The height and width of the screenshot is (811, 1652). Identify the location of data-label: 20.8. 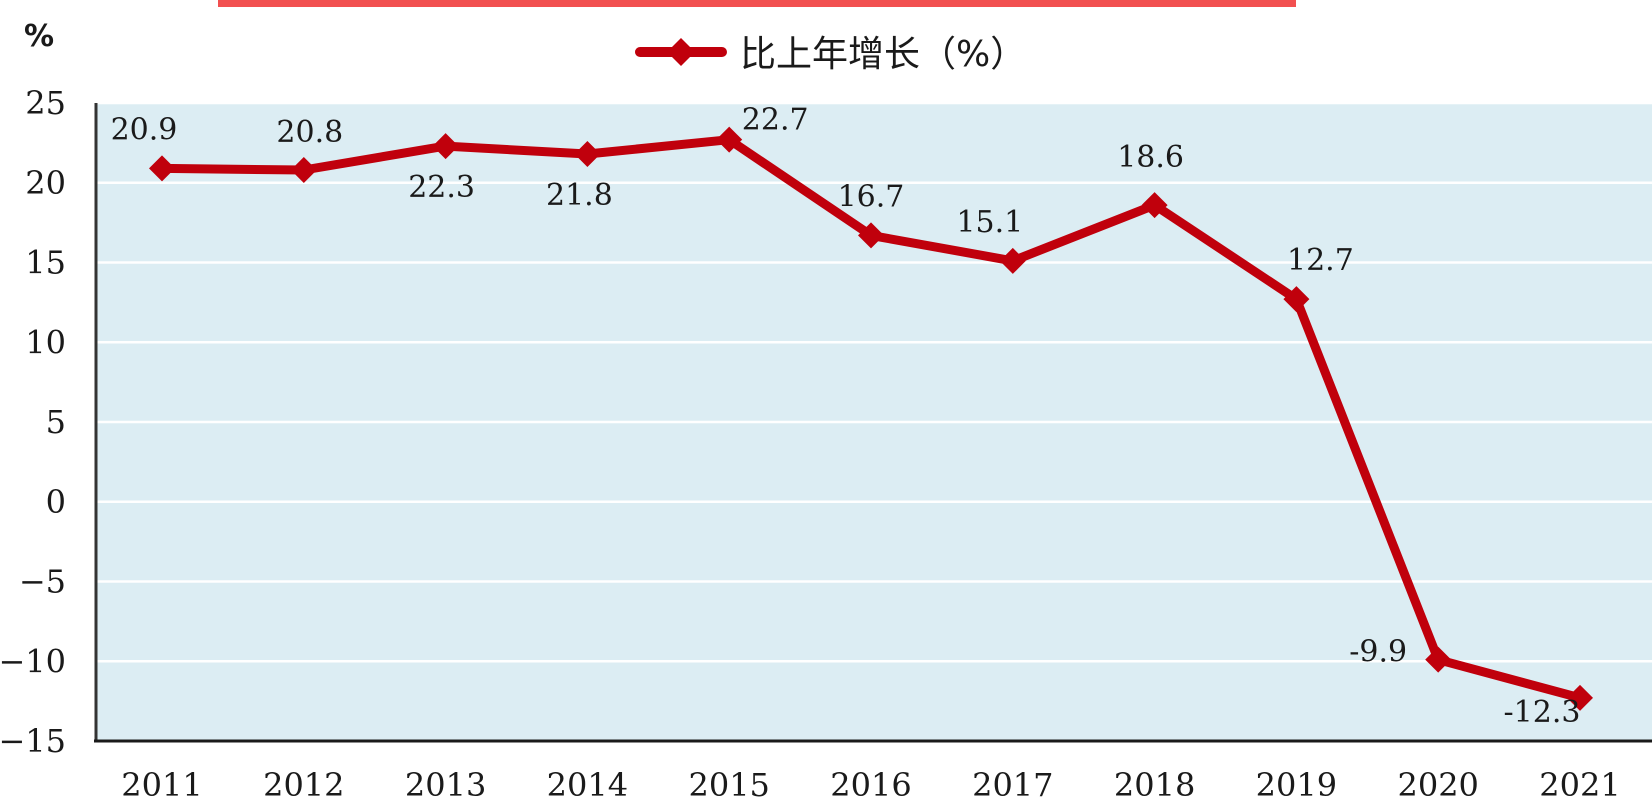
(309, 132).